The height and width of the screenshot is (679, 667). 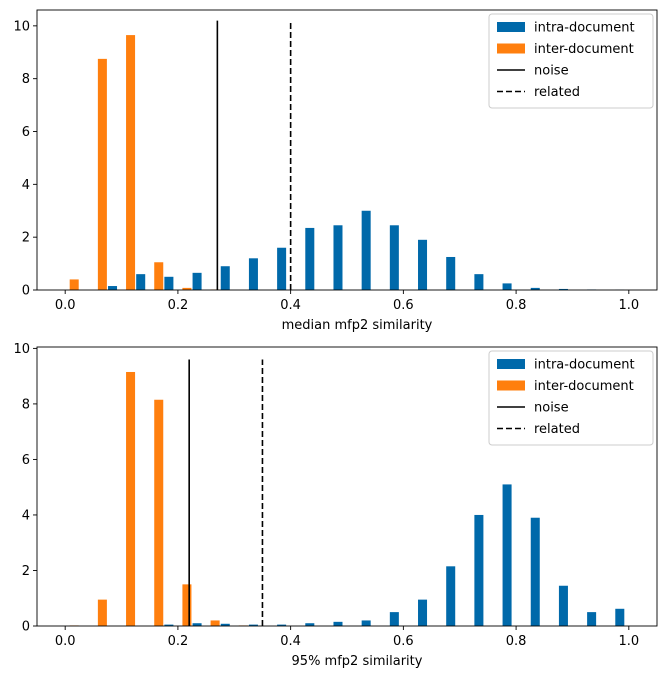 What do you see at coordinates (357, 325) in the screenshot?
I see `x-axis-label: median mfp2 similarity` at bounding box center [357, 325].